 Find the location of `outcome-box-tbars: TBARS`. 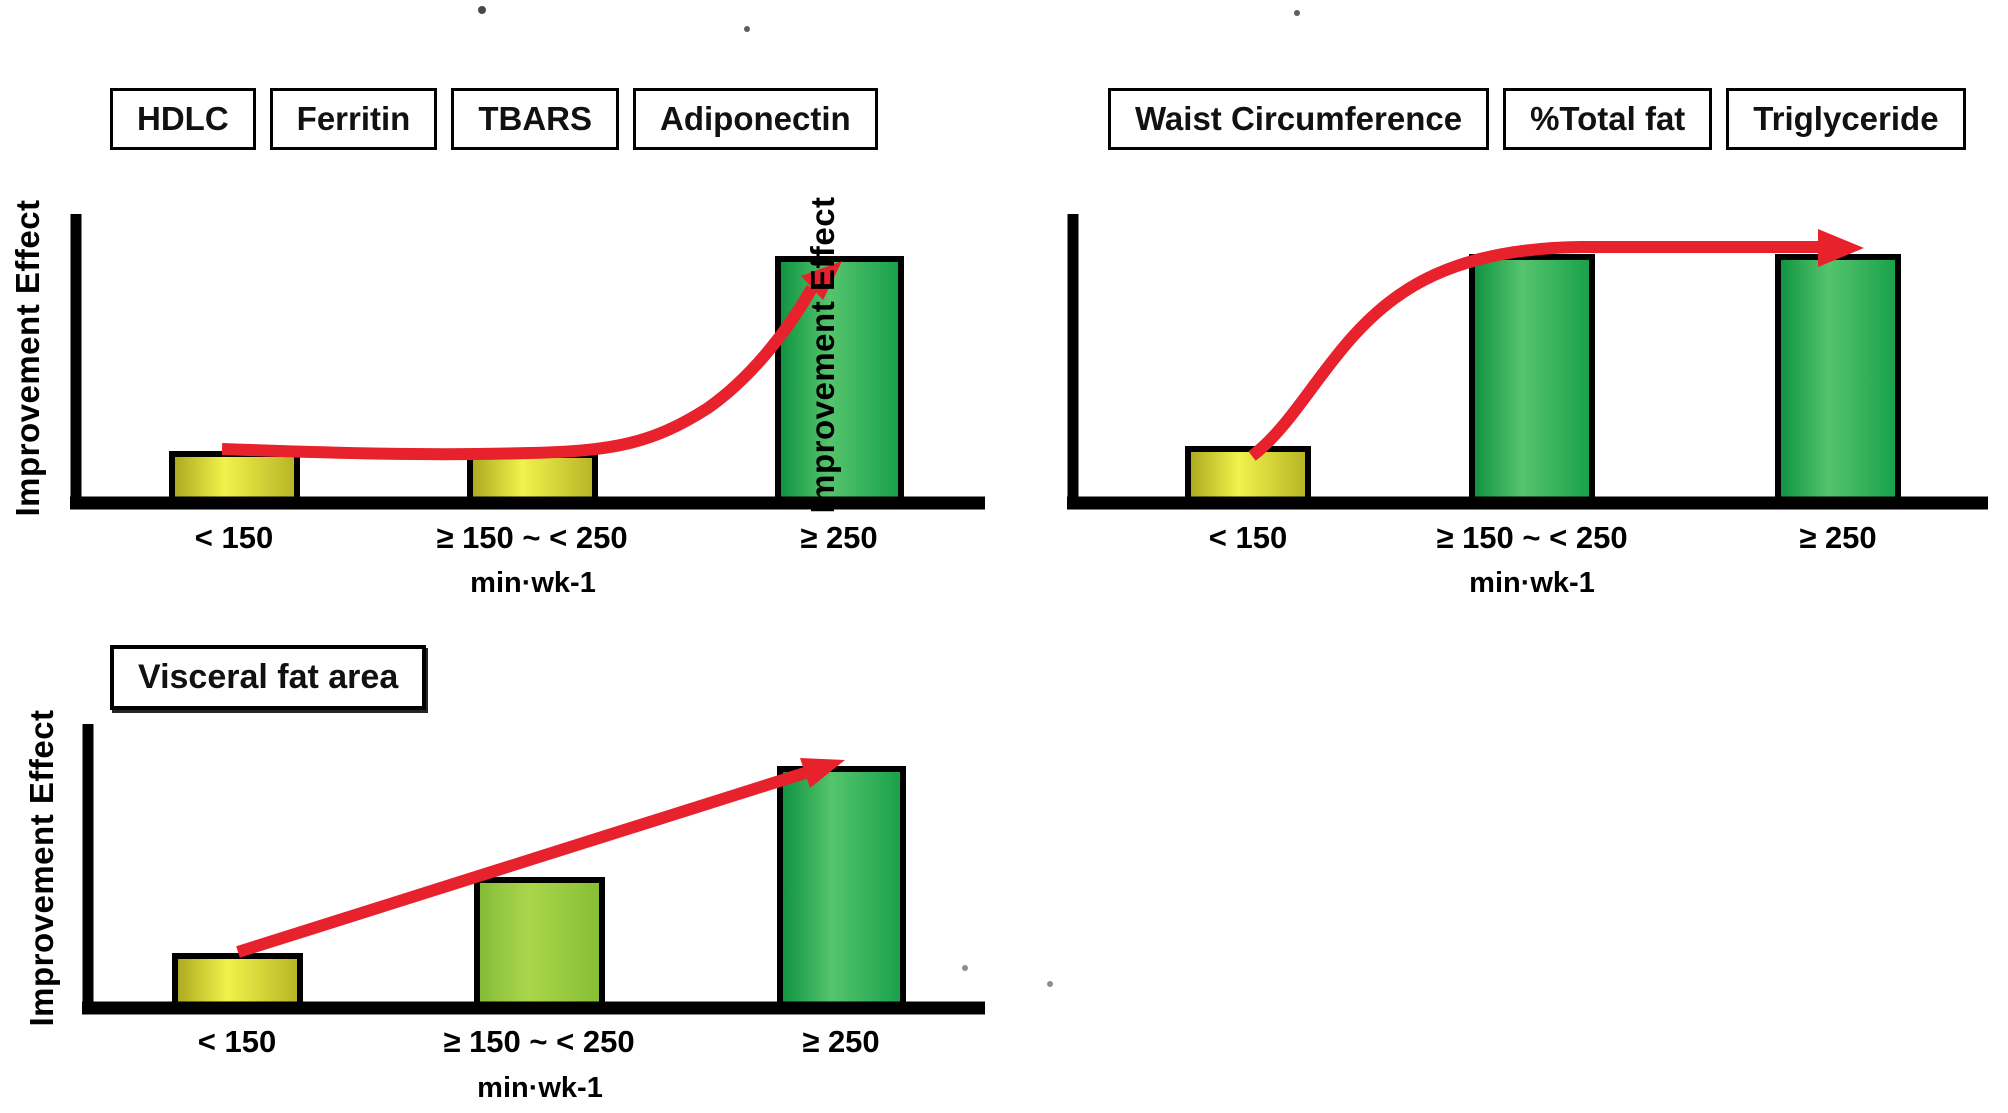

outcome-box-tbars: TBARS is located at coordinates (535, 119).